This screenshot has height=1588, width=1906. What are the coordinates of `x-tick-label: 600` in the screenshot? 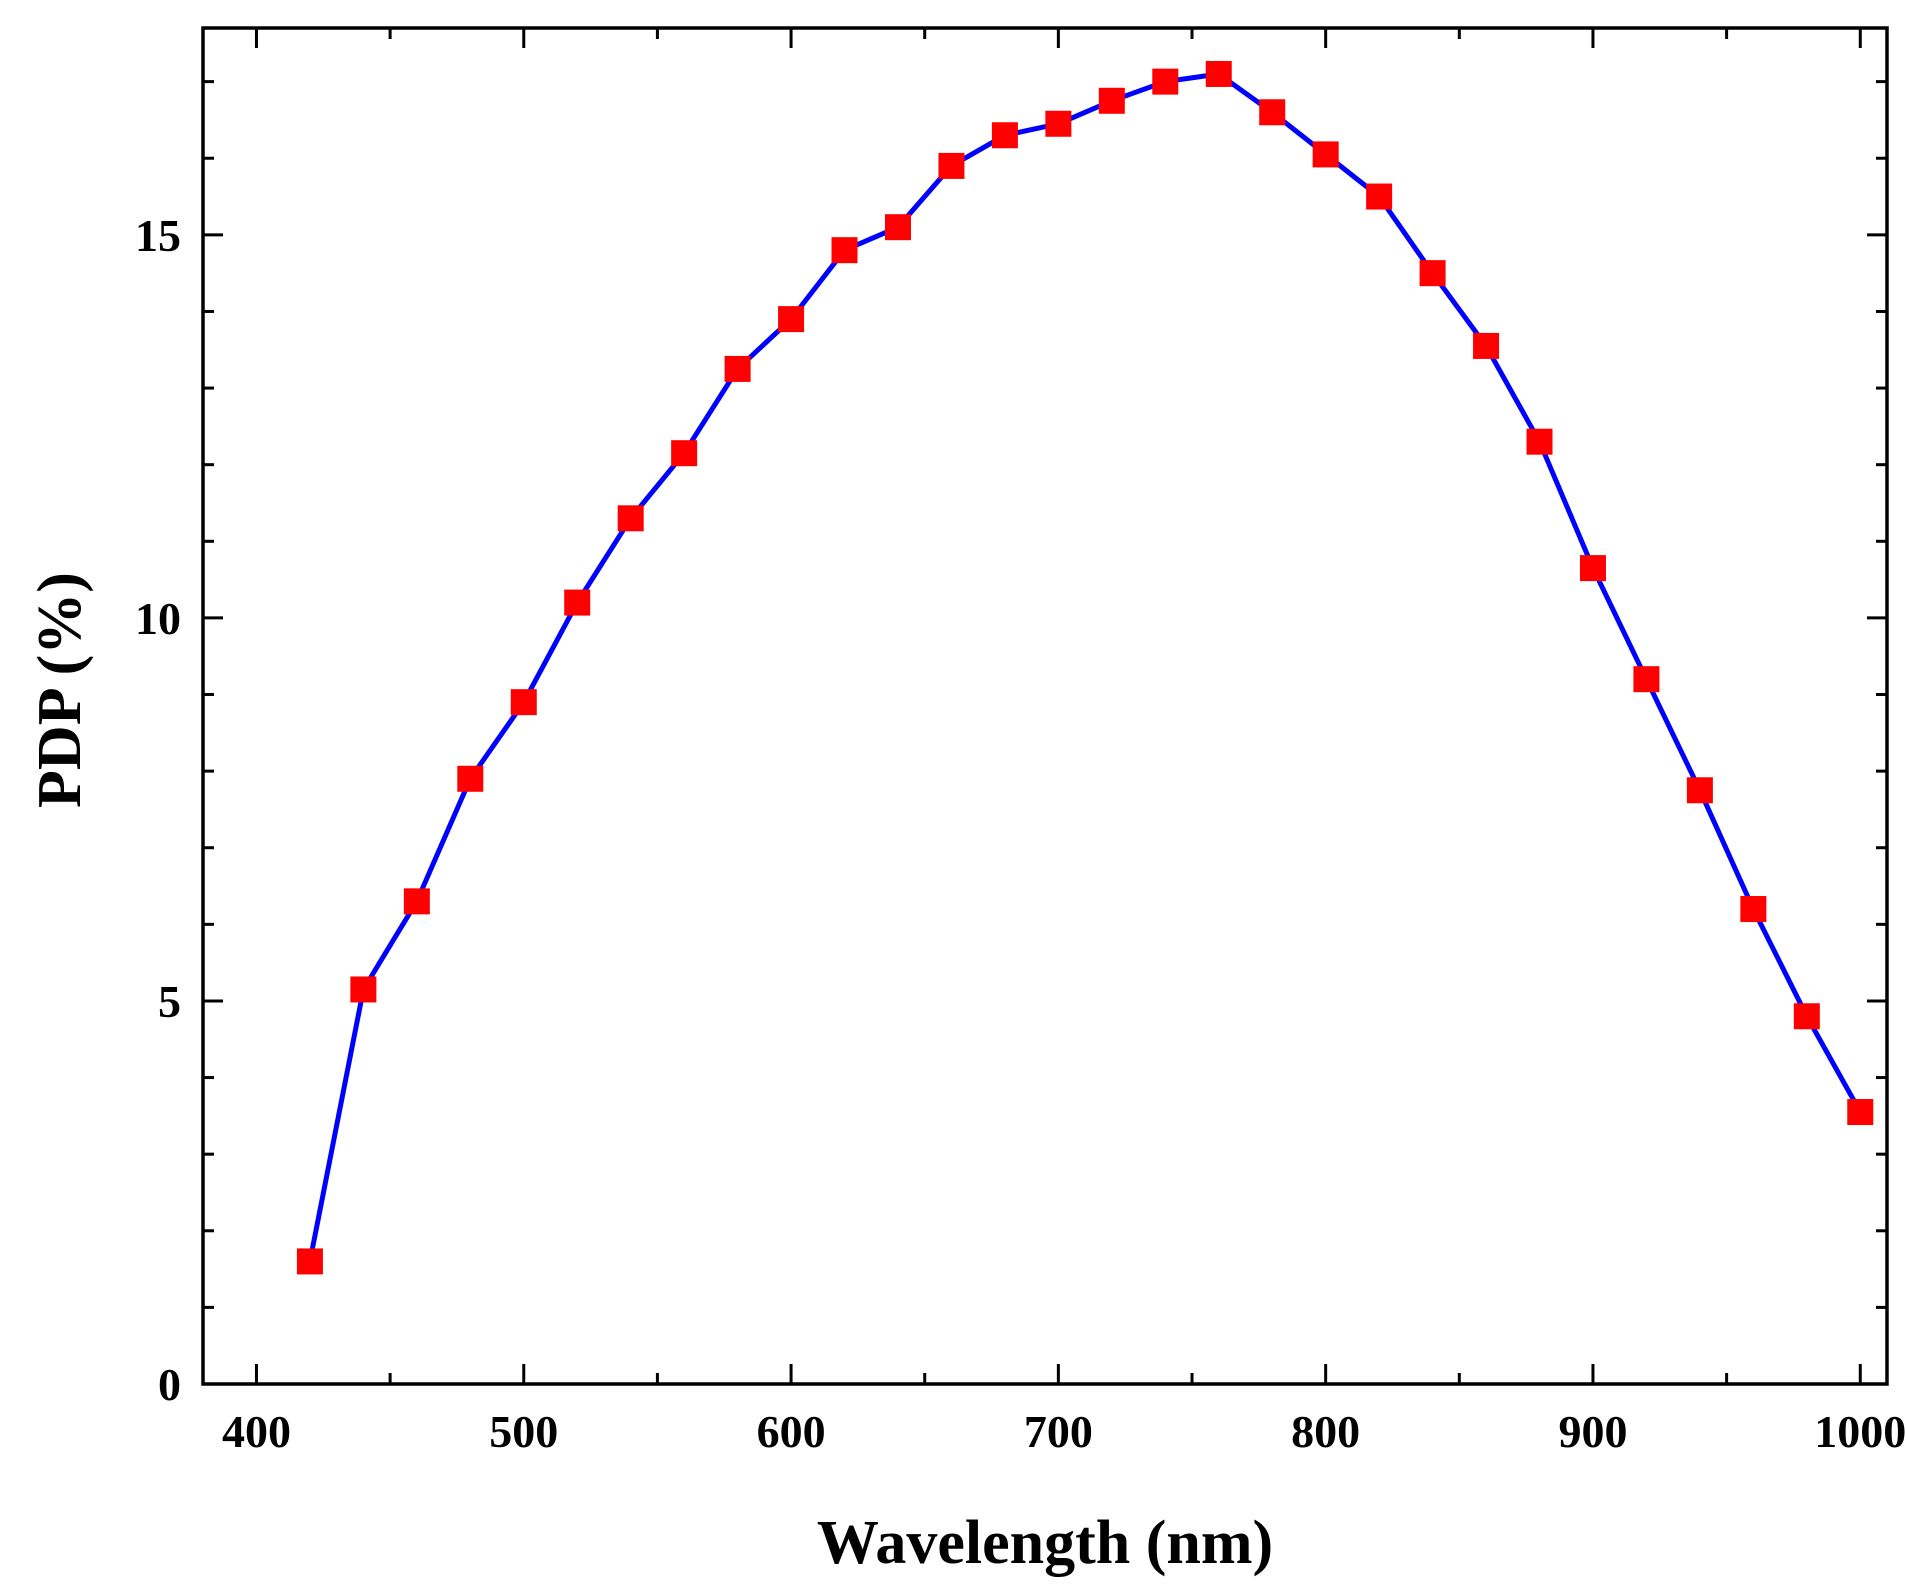 It's located at (791, 1431).